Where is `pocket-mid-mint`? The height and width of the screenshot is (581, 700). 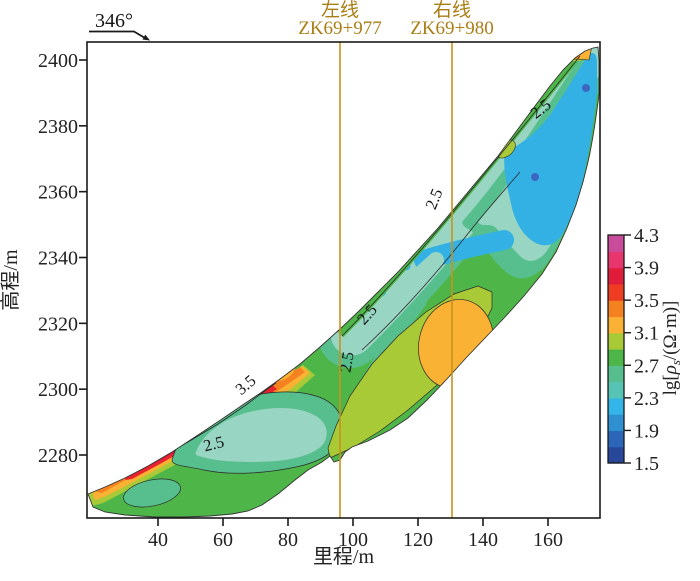 pocket-mid-mint is located at coordinates (261, 435).